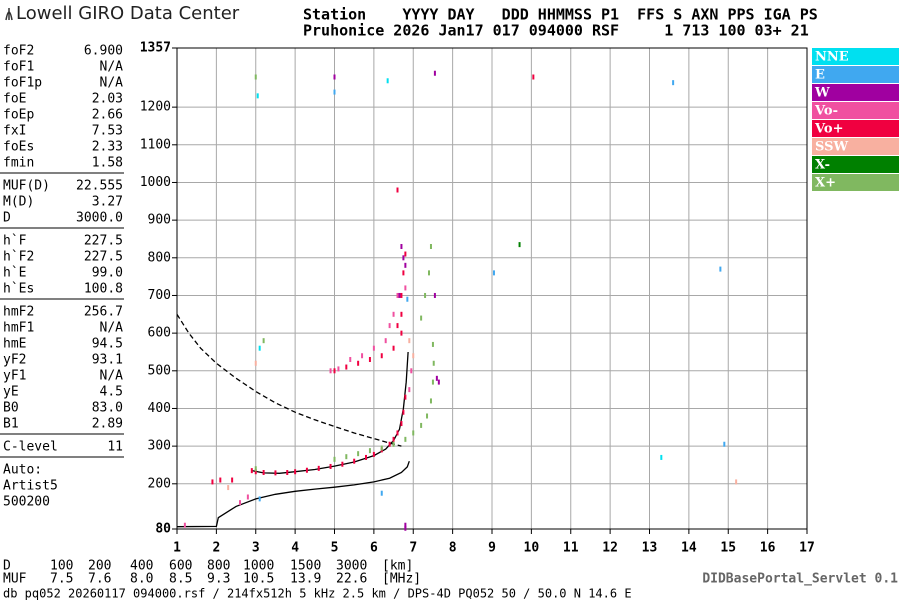 The image size is (900, 600). What do you see at coordinates (18, 202) in the screenshot?
I see `param-name: M(D)` at bounding box center [18, 202].